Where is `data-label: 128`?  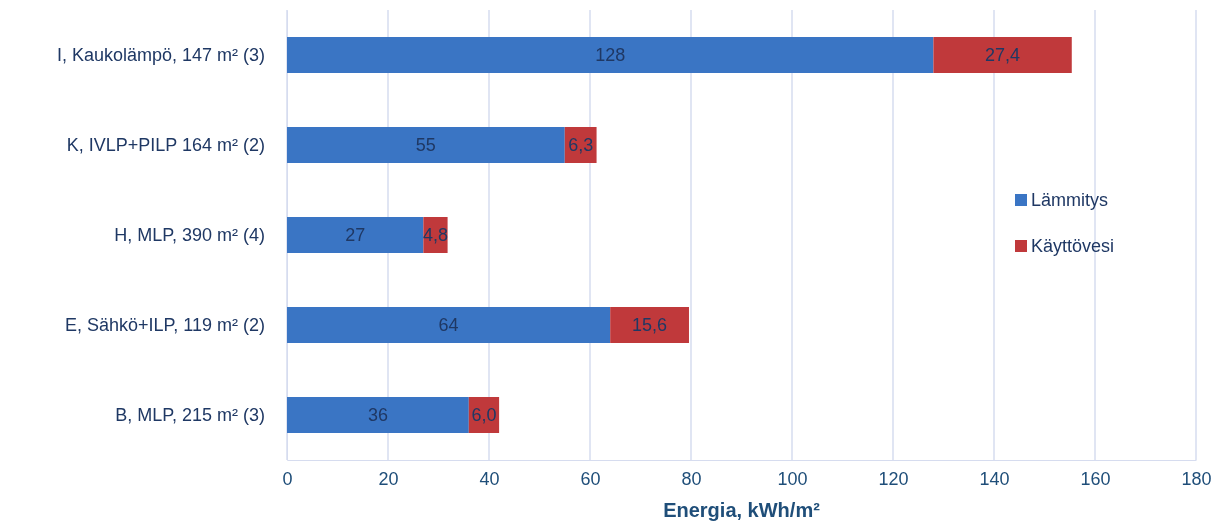 data-label: 128 is located at coordinates (610, 55).